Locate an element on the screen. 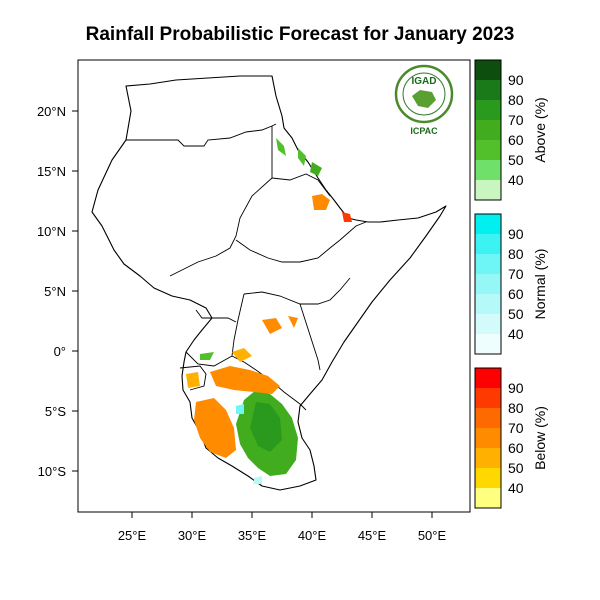  lat-tick-label: 15°N is located at coordinates (51, 171).